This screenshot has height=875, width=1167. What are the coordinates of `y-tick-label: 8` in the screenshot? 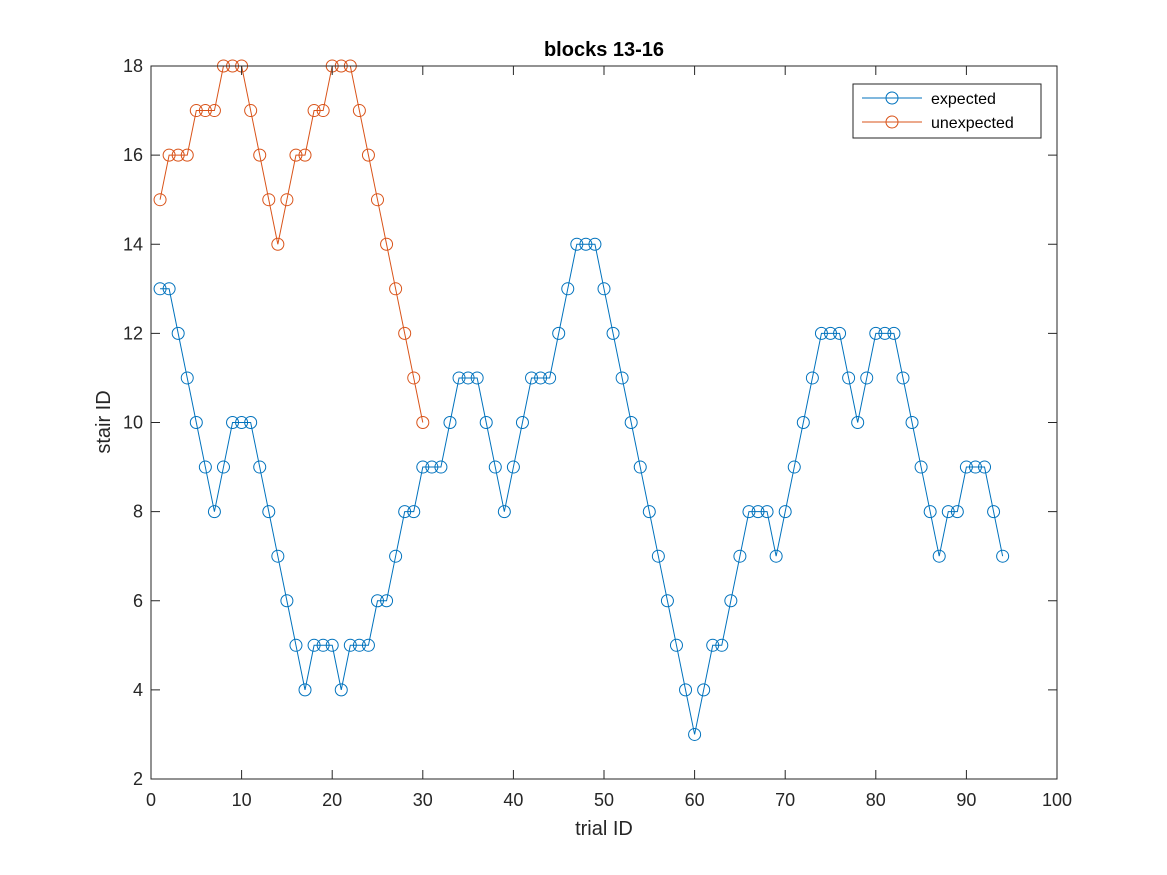 It's located at (138, 512).